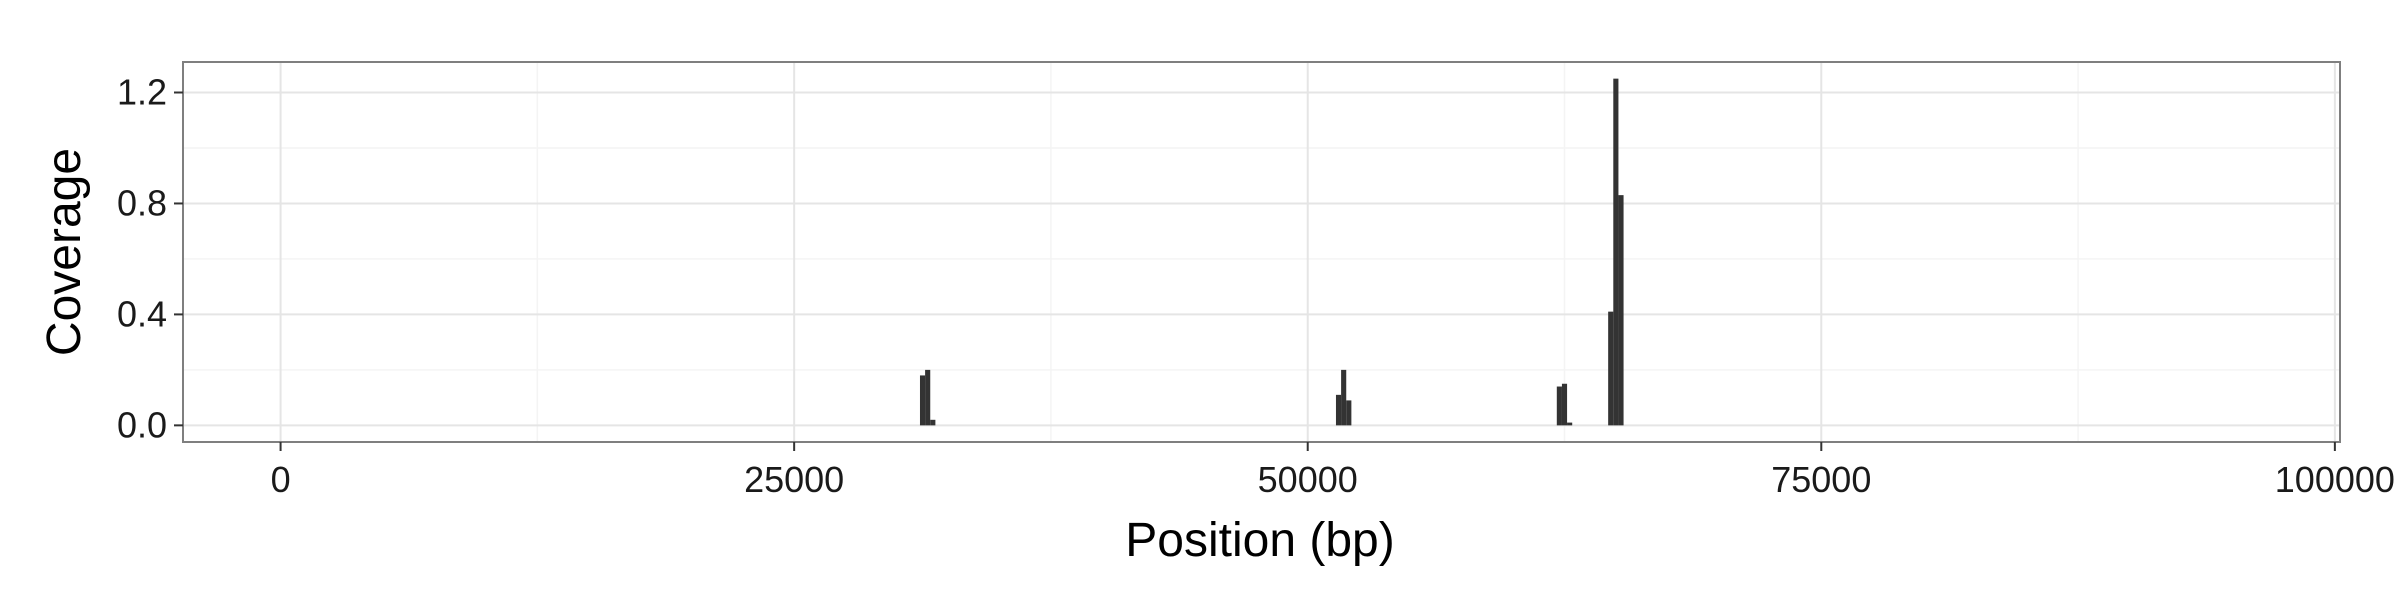 The width and height of the screenshot is (2400, 600). I want to click on x-tick-label: 0, so click(281, 479).